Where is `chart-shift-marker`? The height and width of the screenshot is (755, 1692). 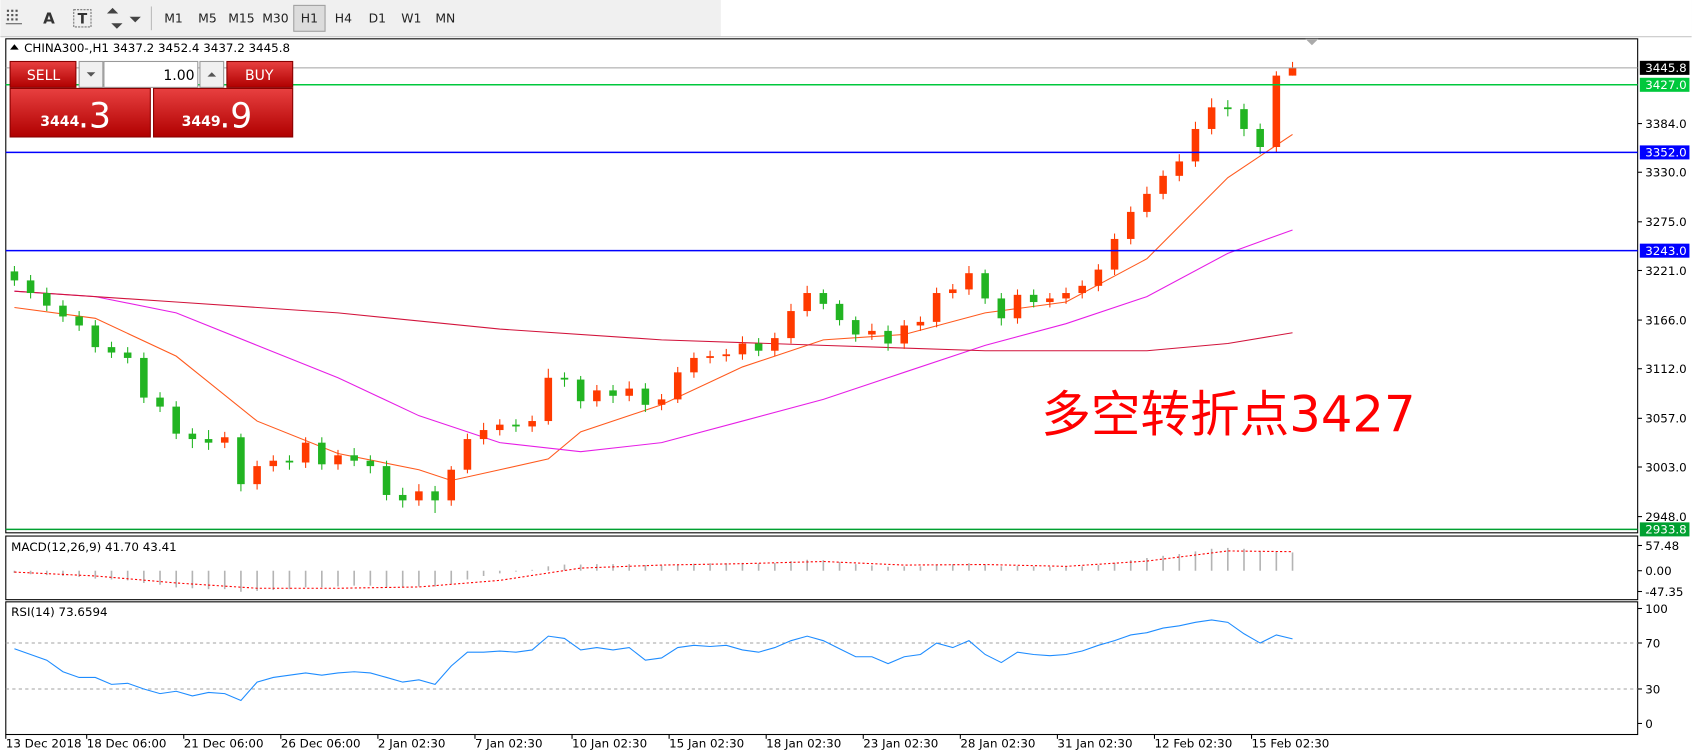 chart-shift-marker is located at coordinates (1312, 42).